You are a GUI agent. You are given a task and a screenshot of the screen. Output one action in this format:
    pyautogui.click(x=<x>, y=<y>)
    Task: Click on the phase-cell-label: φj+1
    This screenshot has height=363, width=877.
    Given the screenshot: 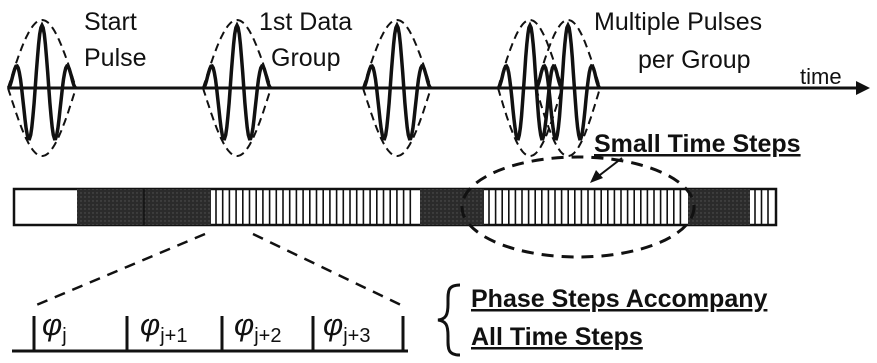 What is the action you would take?
    pyautogui.click(x=163, y=327)
    